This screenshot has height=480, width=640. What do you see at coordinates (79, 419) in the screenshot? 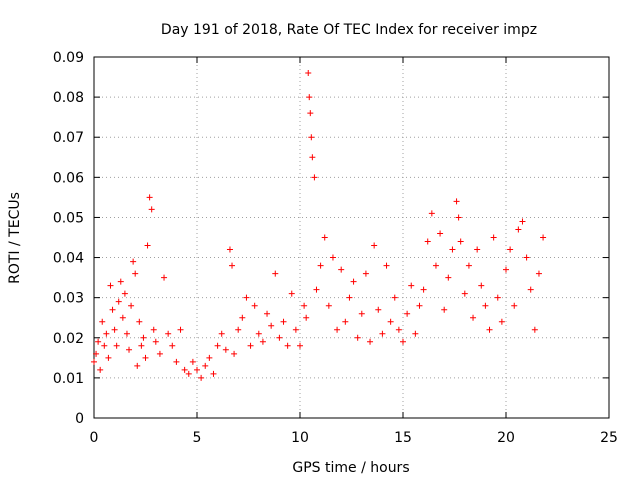
I see `y-tick-label: 0` at bounding box center [79, 419].